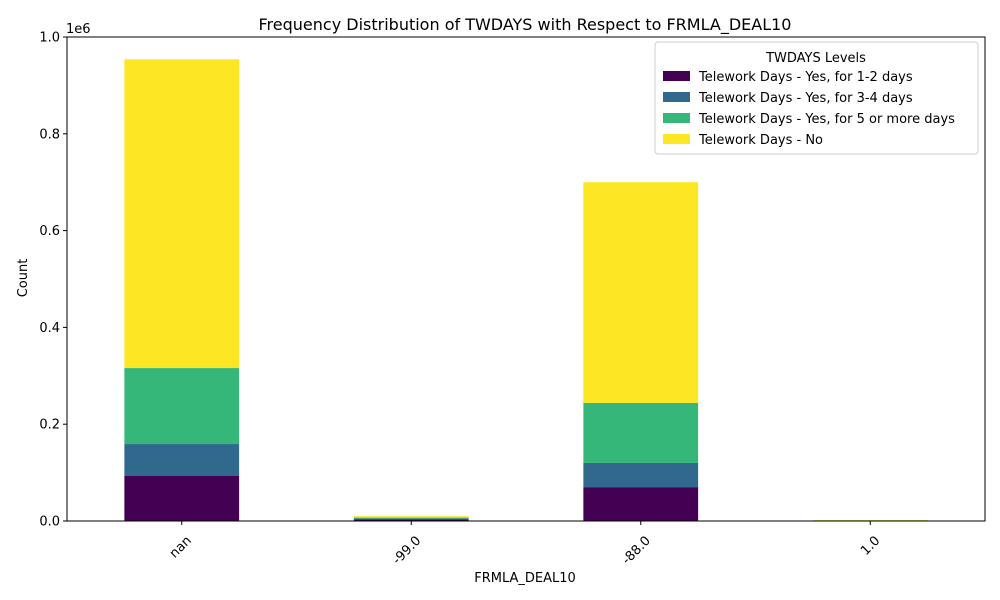 The height and width of the screenshot is (600, 1000). What do you see at coordinates (181, 547) in the screenshot?
I see `x-tick-label: nan` at bounding box center [181, 547].